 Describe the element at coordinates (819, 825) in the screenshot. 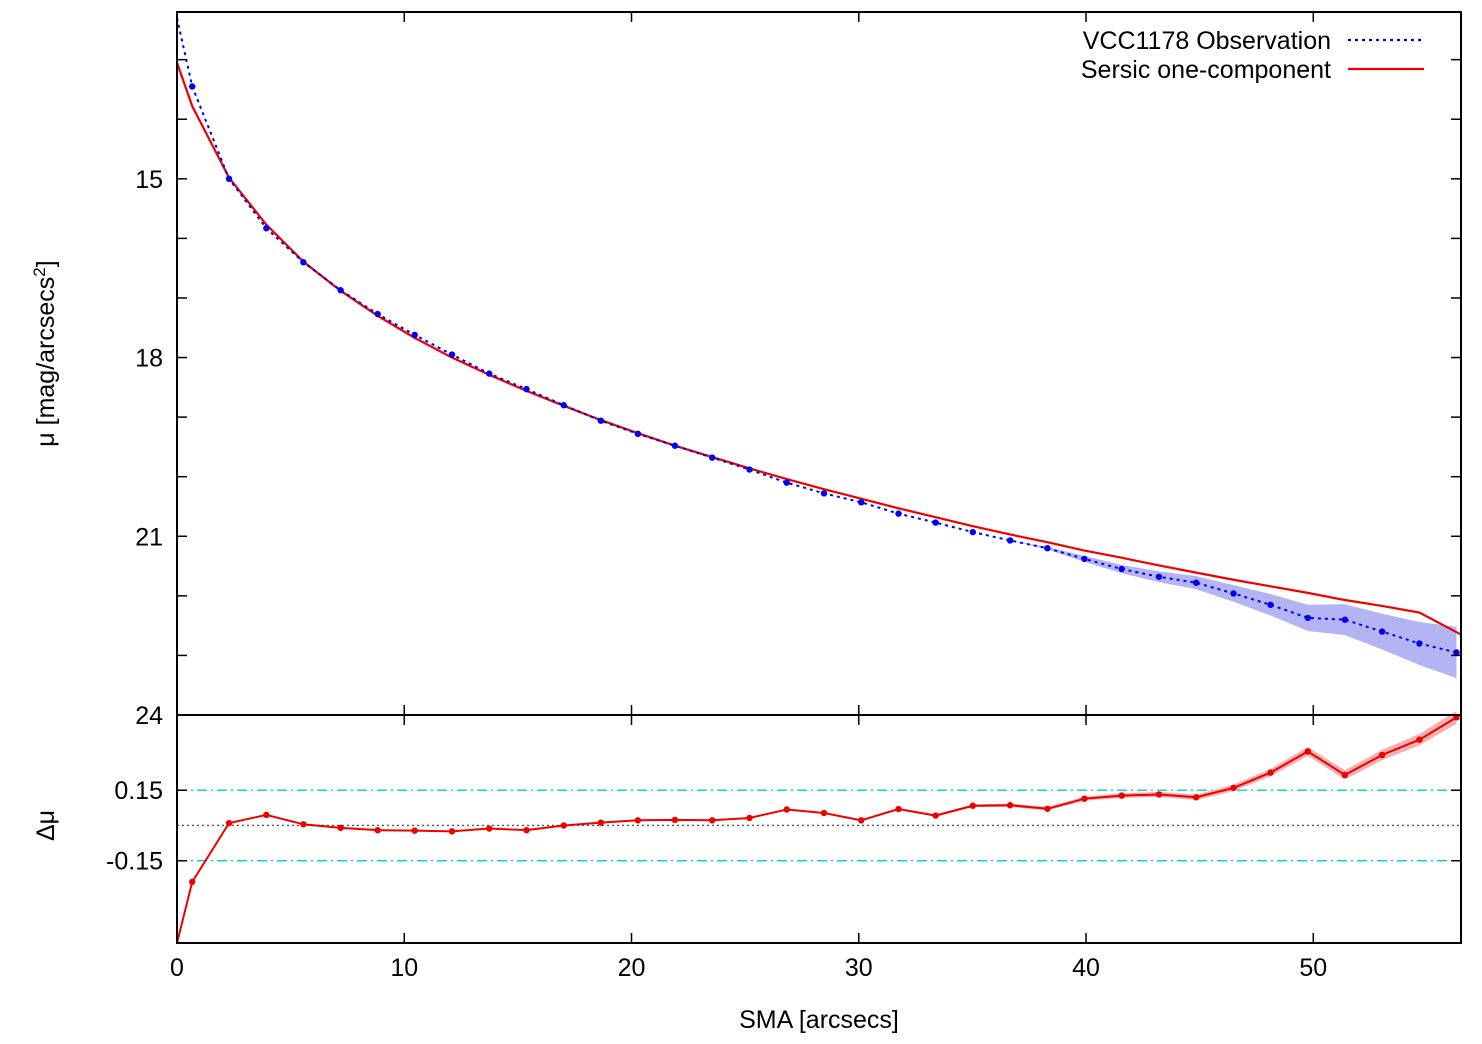

I see `residual-reference-lines` at that location.